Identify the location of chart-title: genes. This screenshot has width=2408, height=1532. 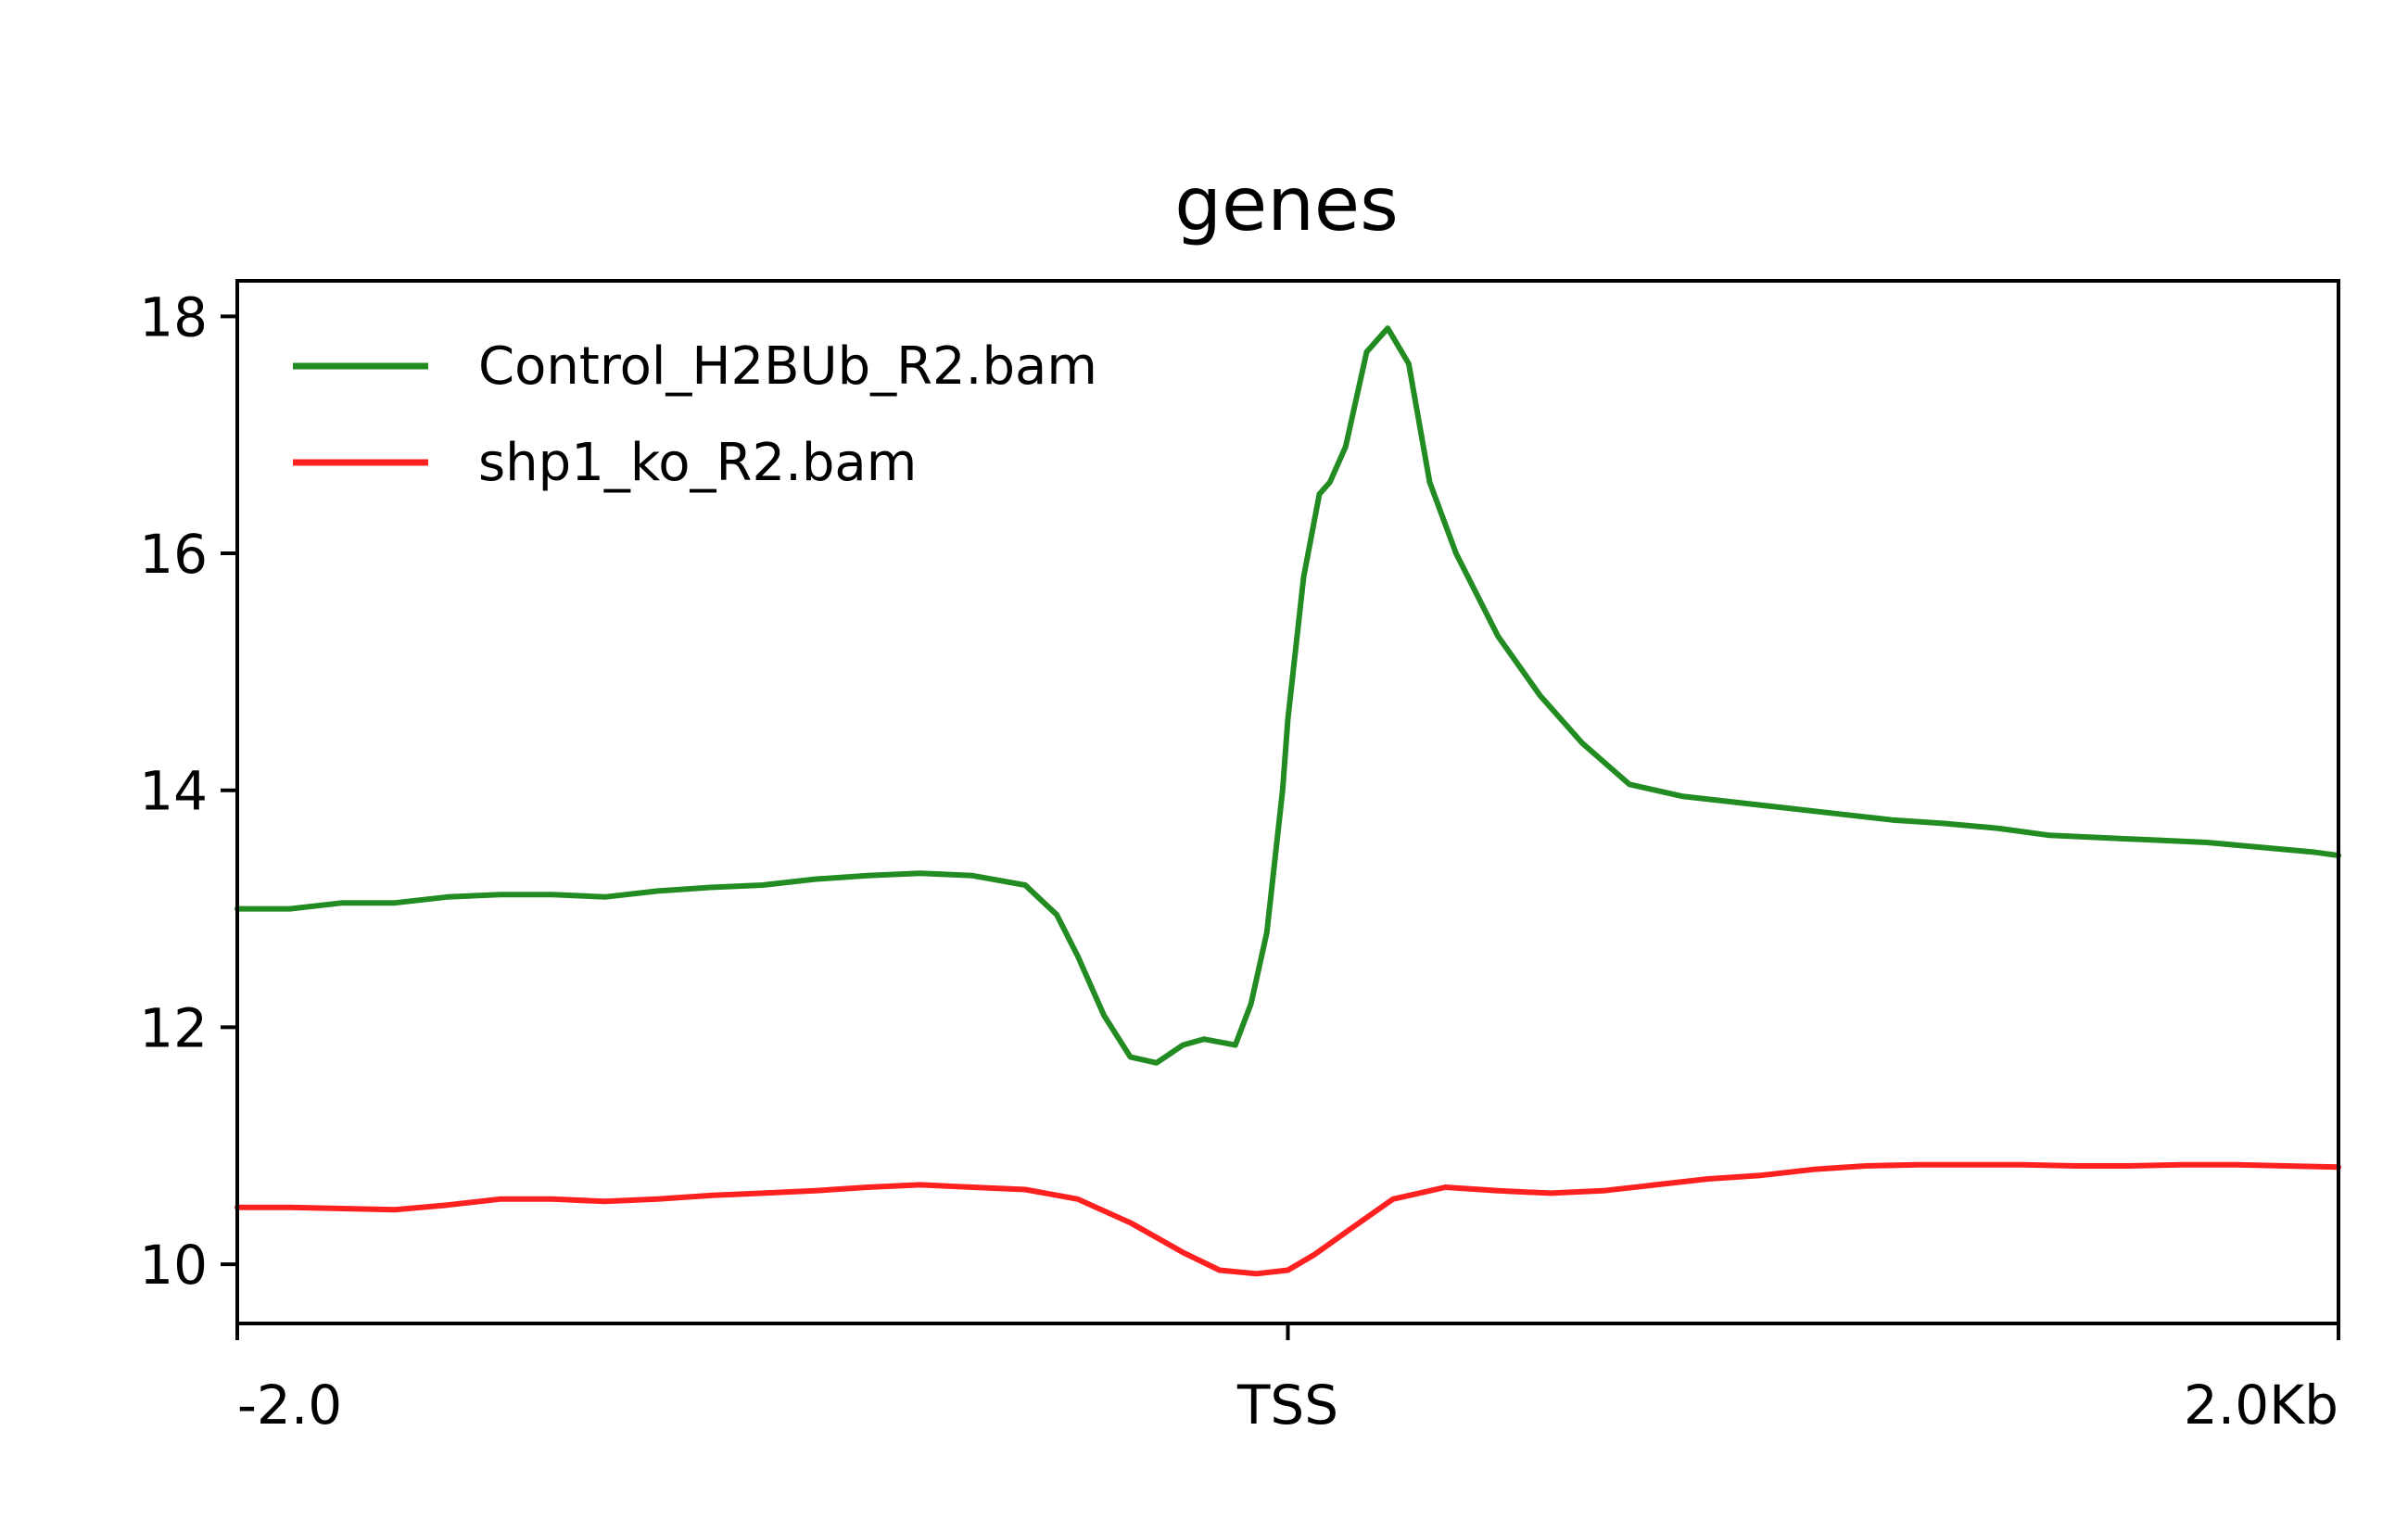
(1286, 204).